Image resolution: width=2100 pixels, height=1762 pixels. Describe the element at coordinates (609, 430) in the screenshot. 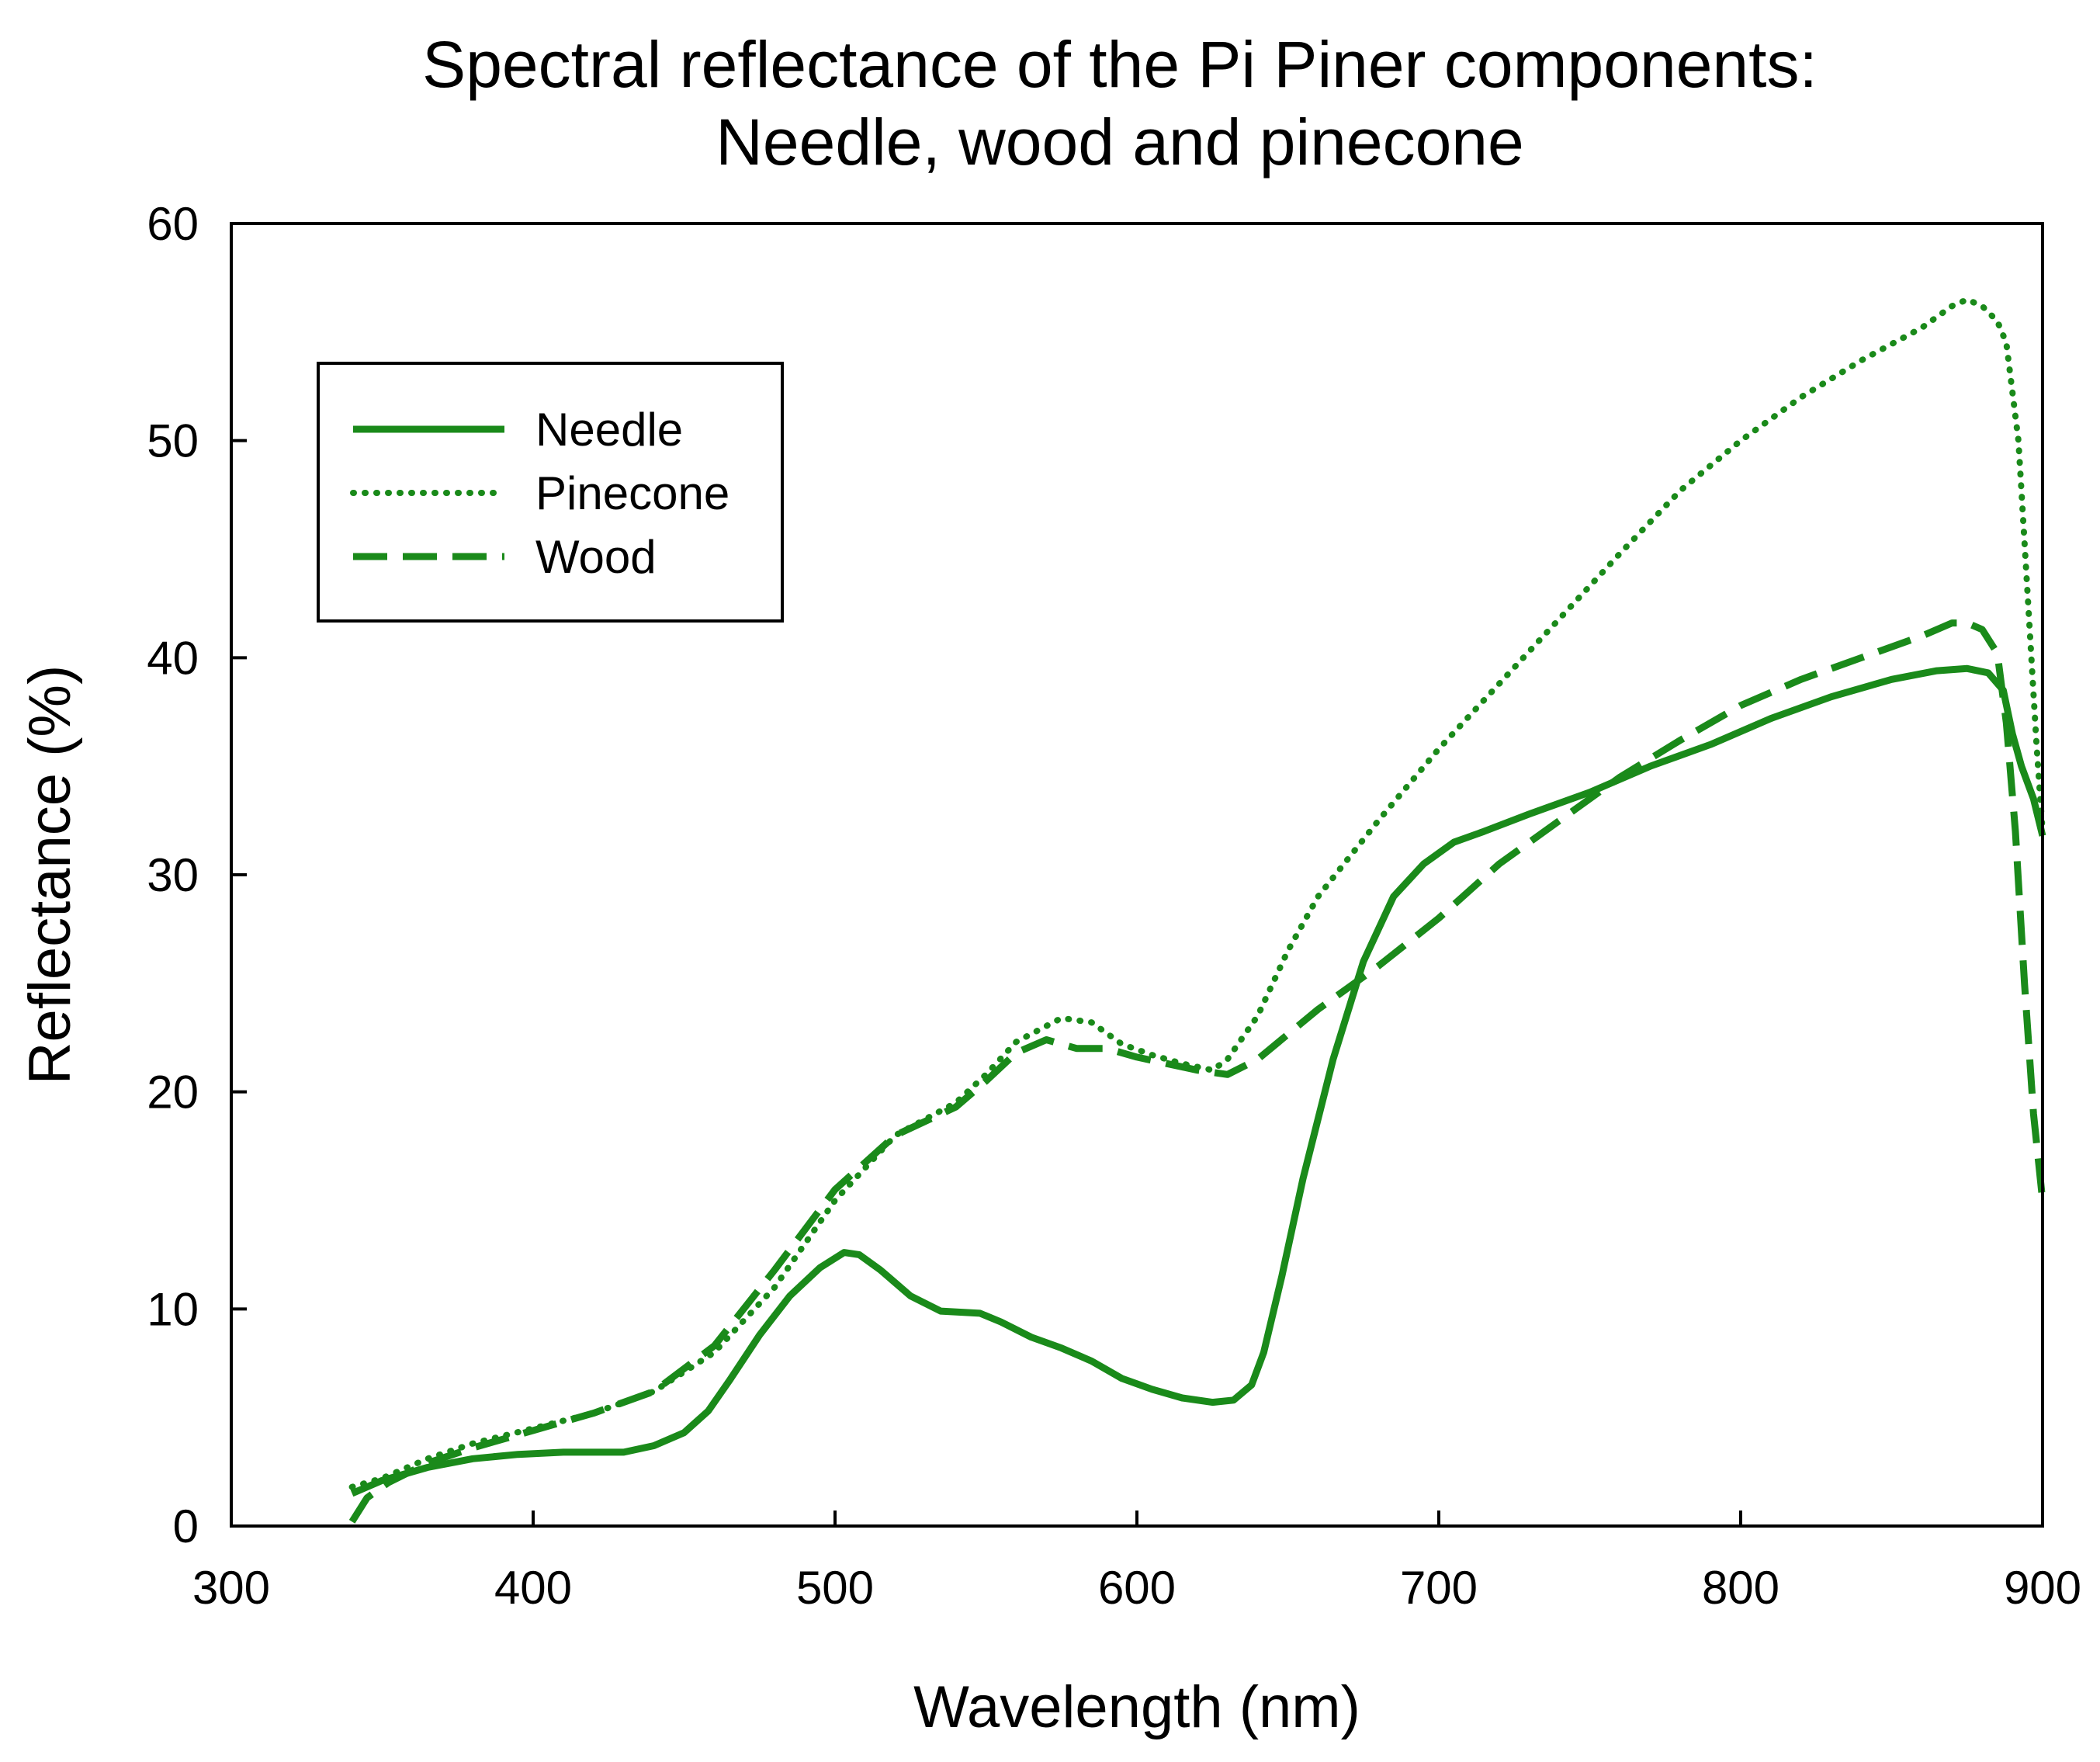

I see `legend-label-needle: Needle` at that location.